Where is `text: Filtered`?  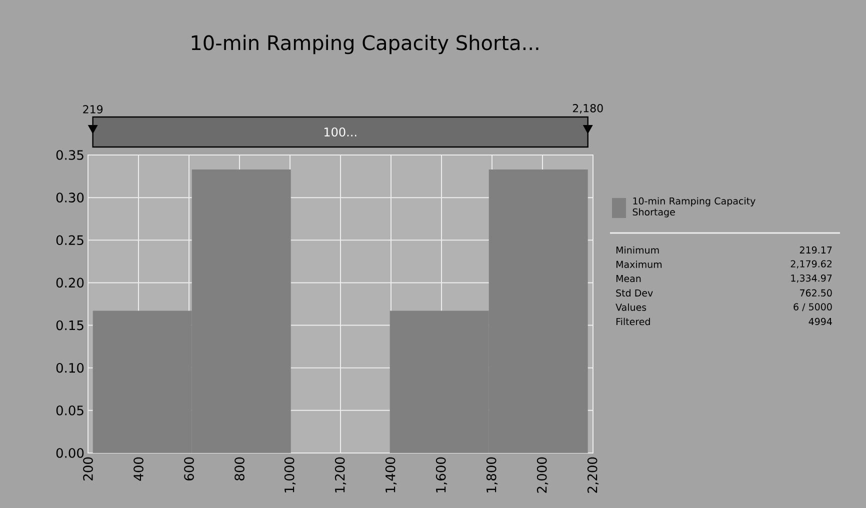
text: Filtered is located at coordinates (633, 322).